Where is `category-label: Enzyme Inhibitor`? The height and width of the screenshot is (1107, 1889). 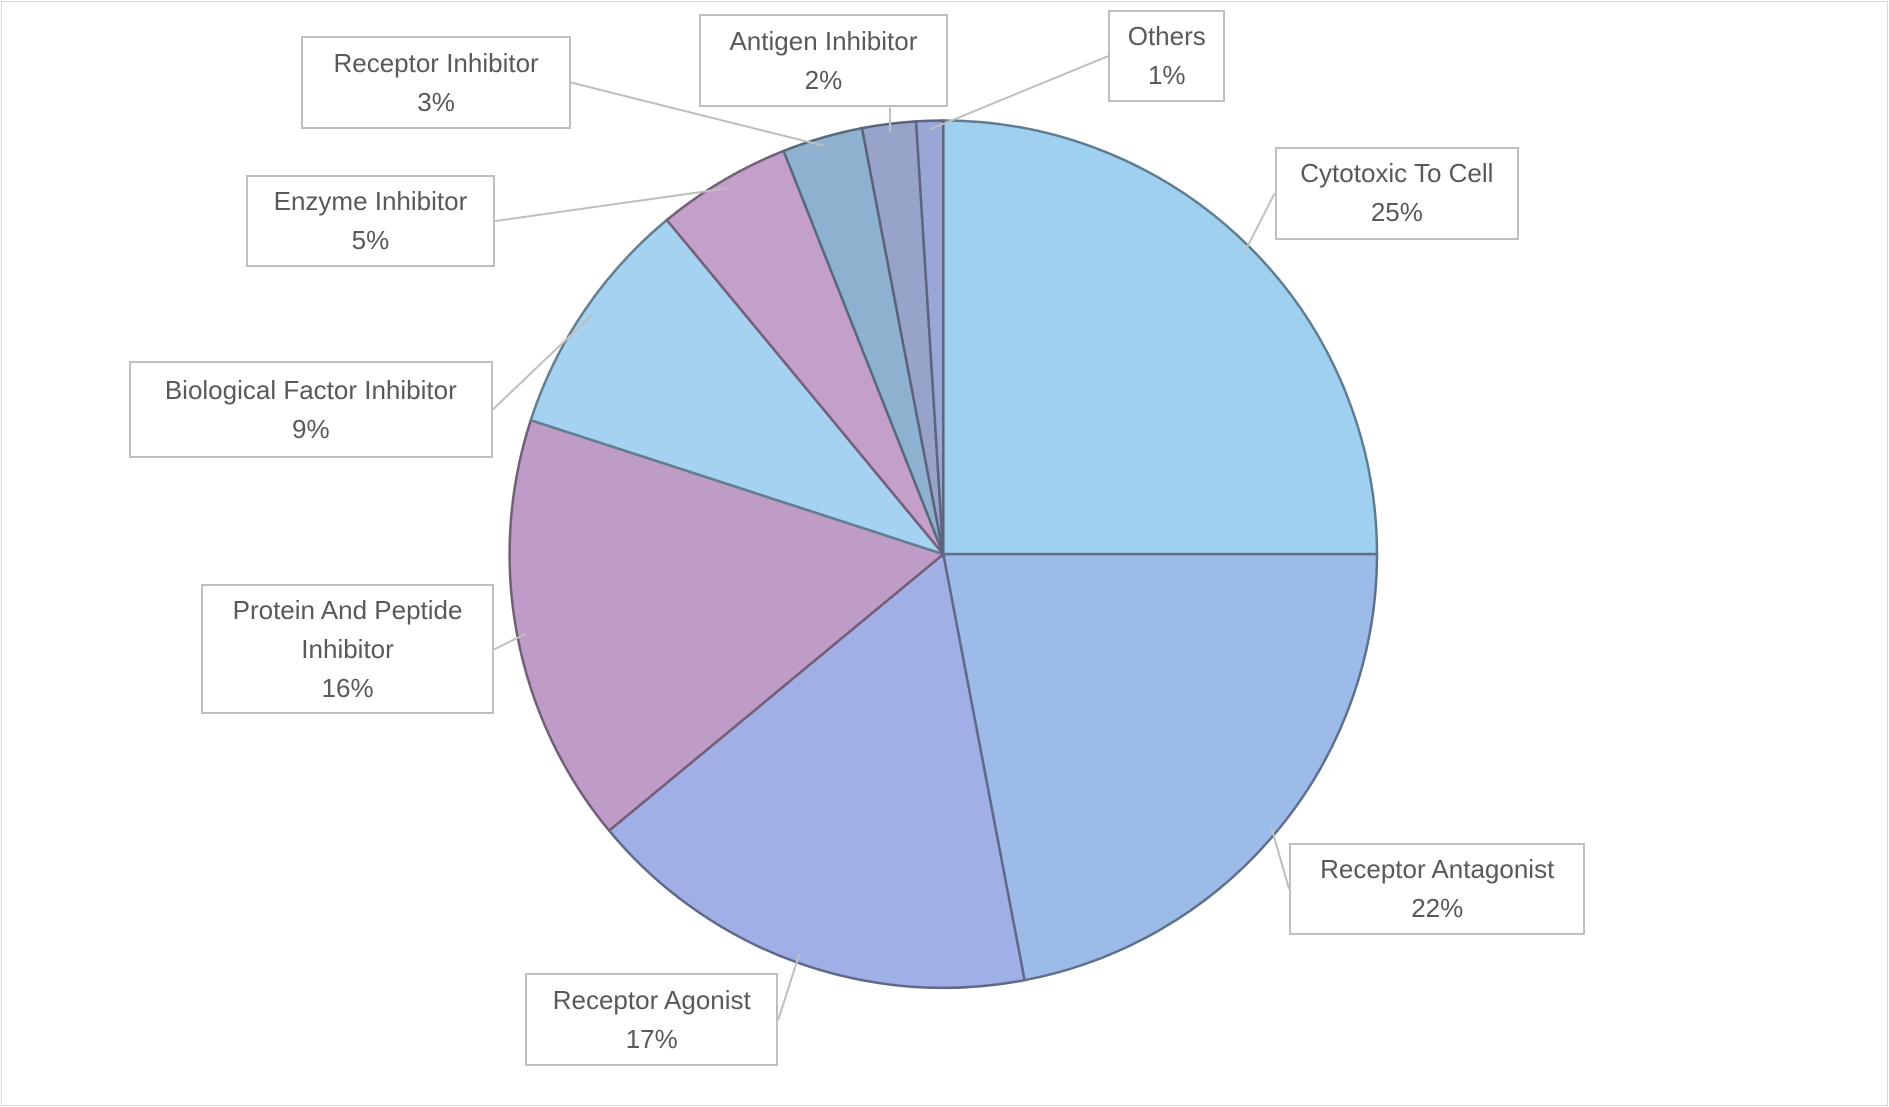
category-label: Enzyme Inhibitor is located at coordinates (370, 201).